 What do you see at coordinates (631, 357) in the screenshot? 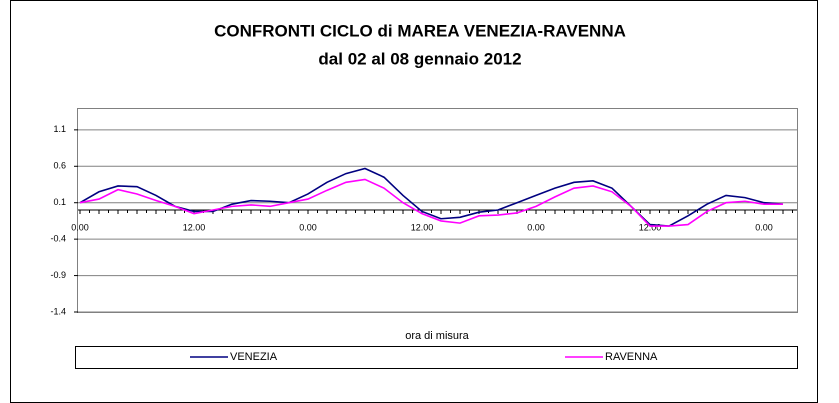
I see `legend-label: RAVENNA` at bounding box center [631, 357].